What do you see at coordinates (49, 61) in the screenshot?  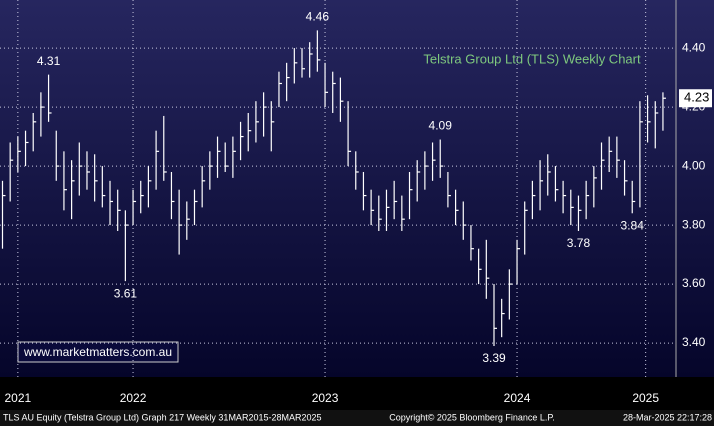 I see `annotation: 4.31` at bounding box center [49, 61].